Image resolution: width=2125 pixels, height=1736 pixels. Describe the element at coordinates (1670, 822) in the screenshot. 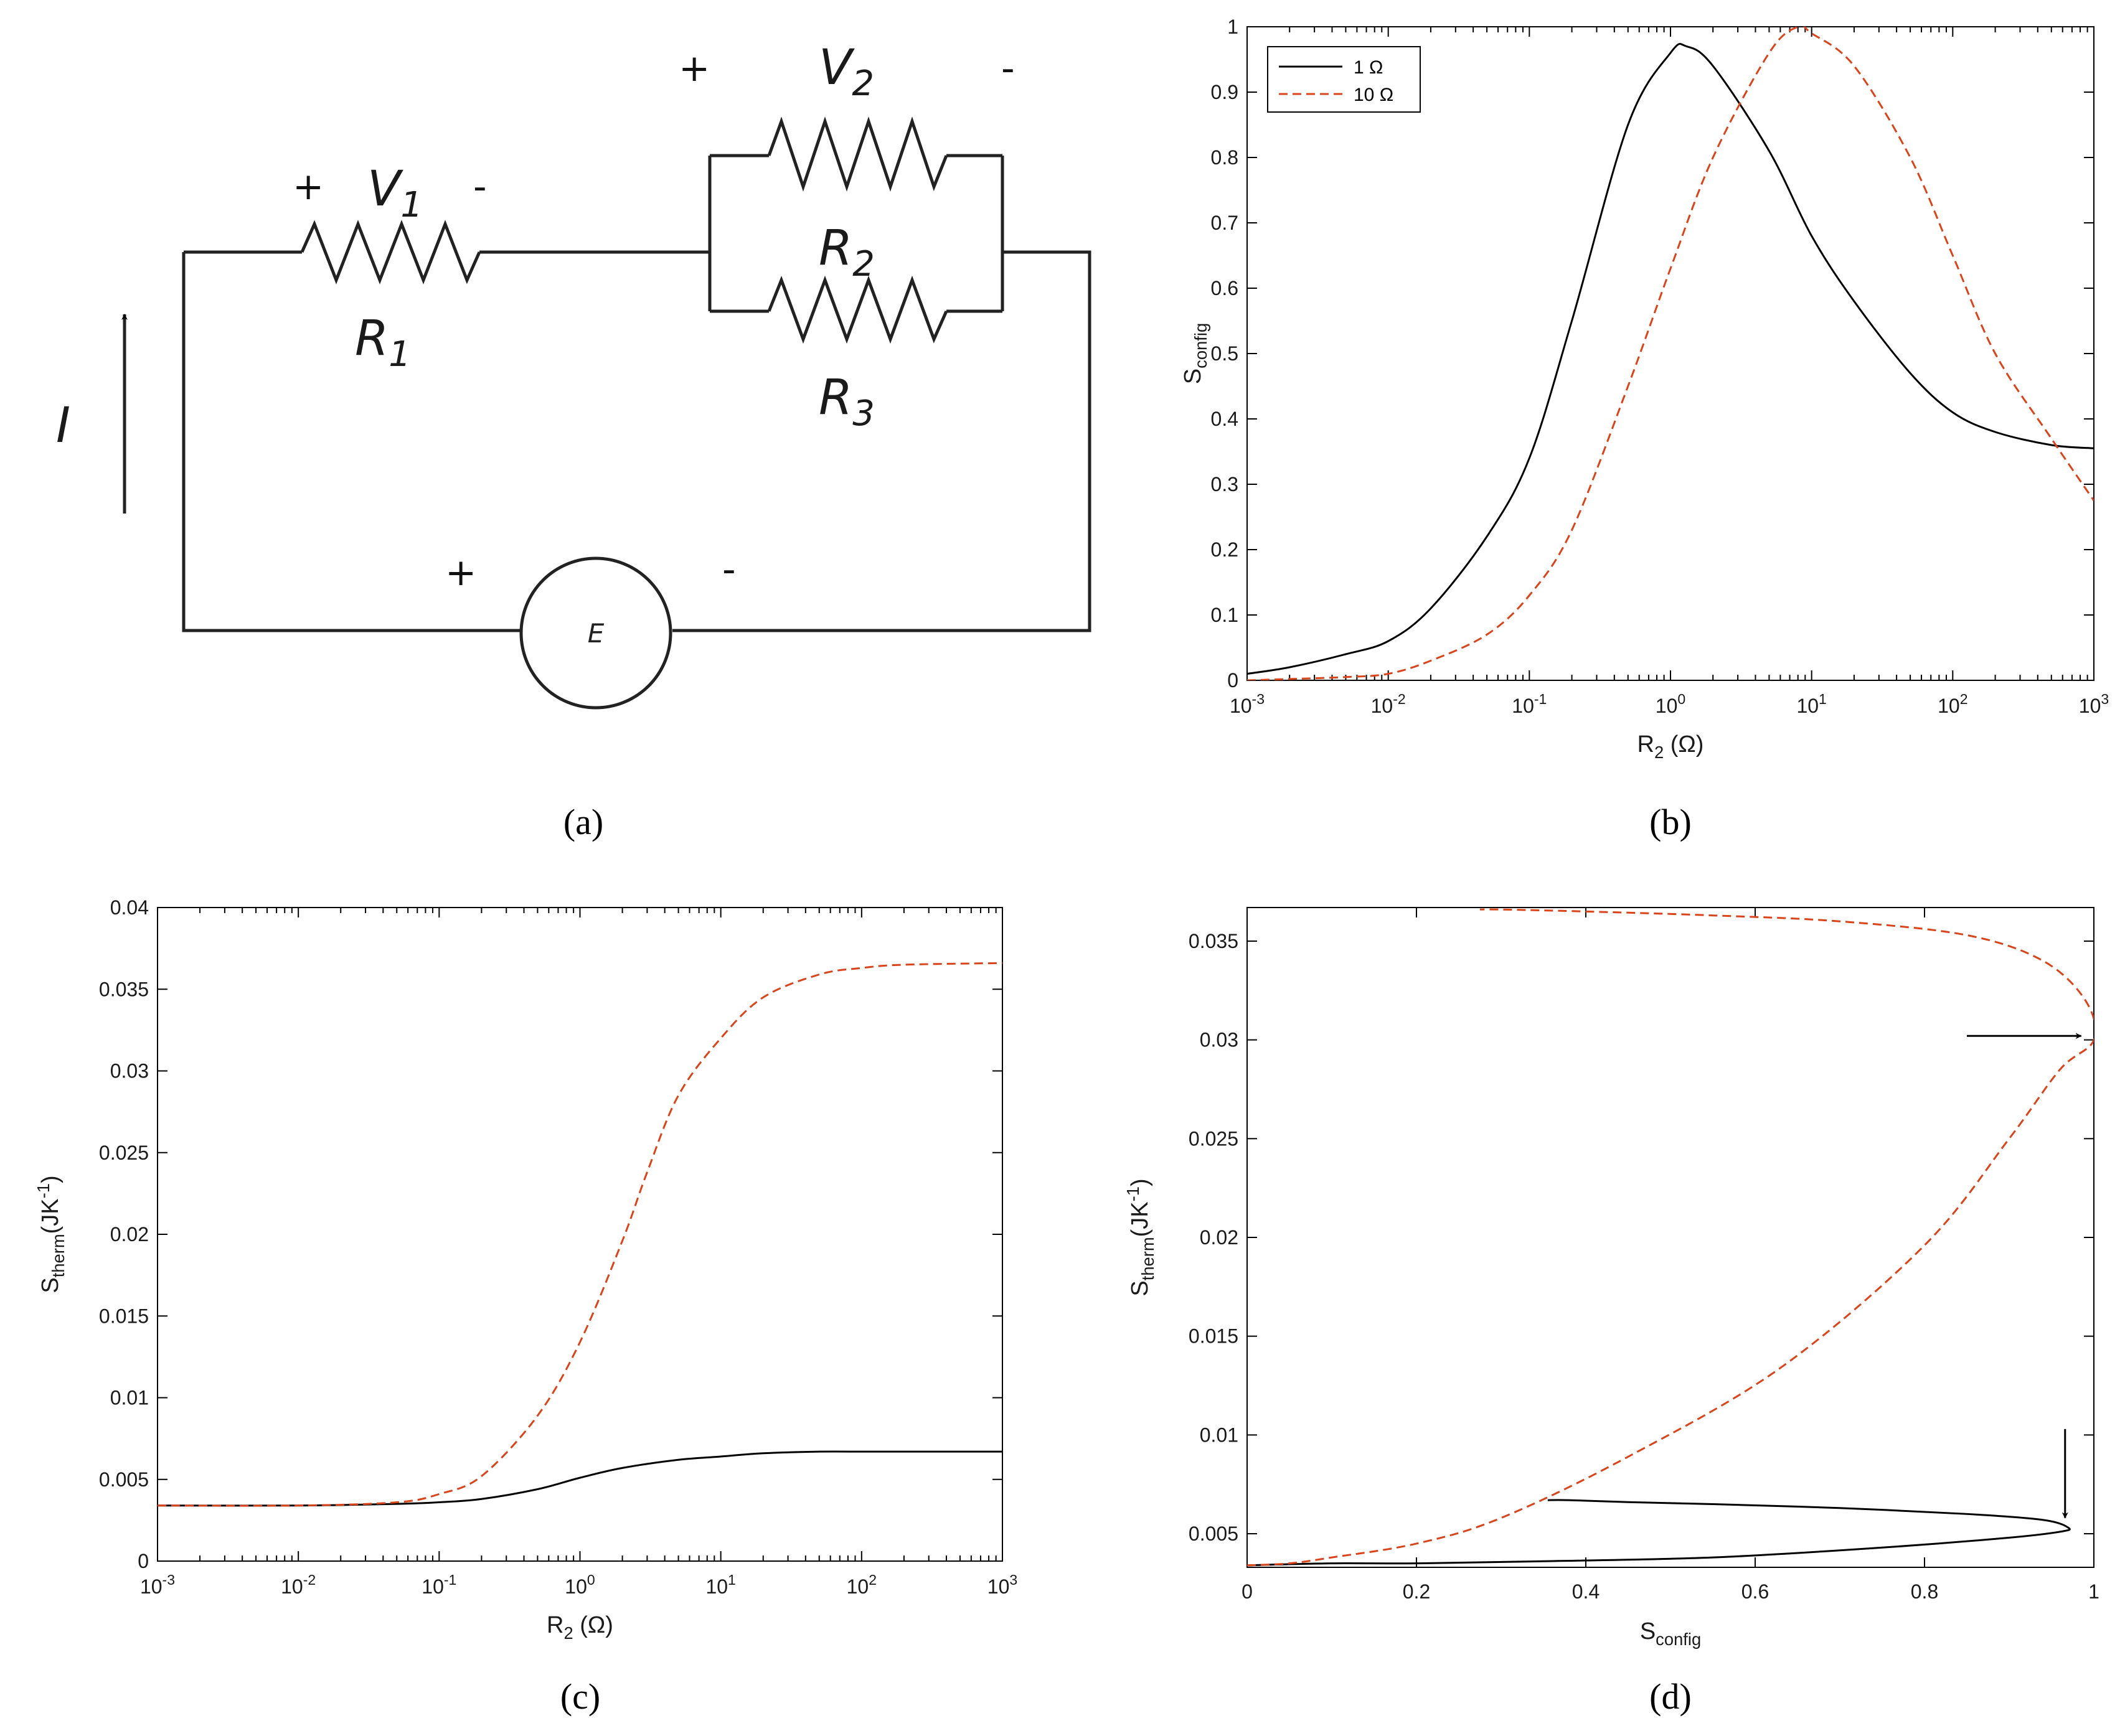

I see `panel-label: (b)` at that location.